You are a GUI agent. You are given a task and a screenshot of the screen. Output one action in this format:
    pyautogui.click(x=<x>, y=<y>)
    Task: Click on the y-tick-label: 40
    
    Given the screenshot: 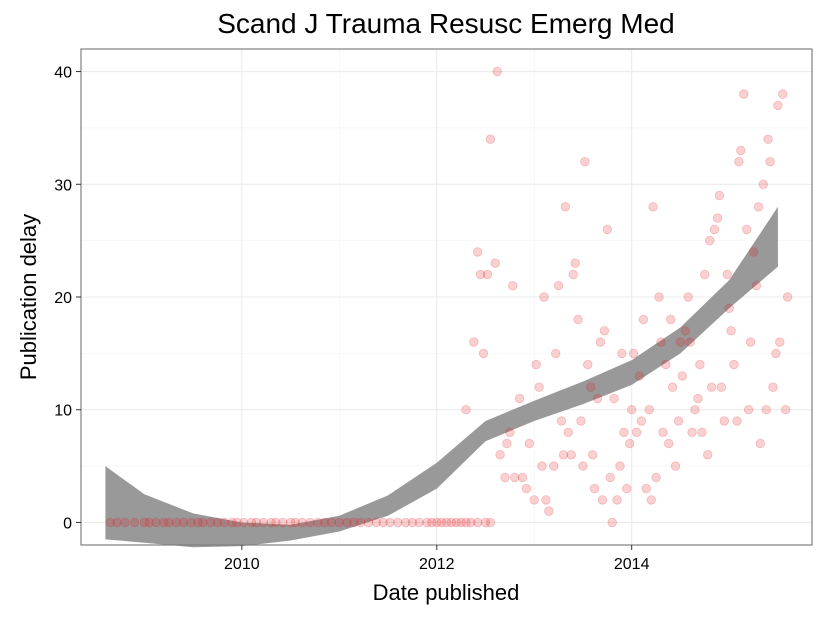 What is the action you would take?
    pyautogui.click(x=63, y=73)
    